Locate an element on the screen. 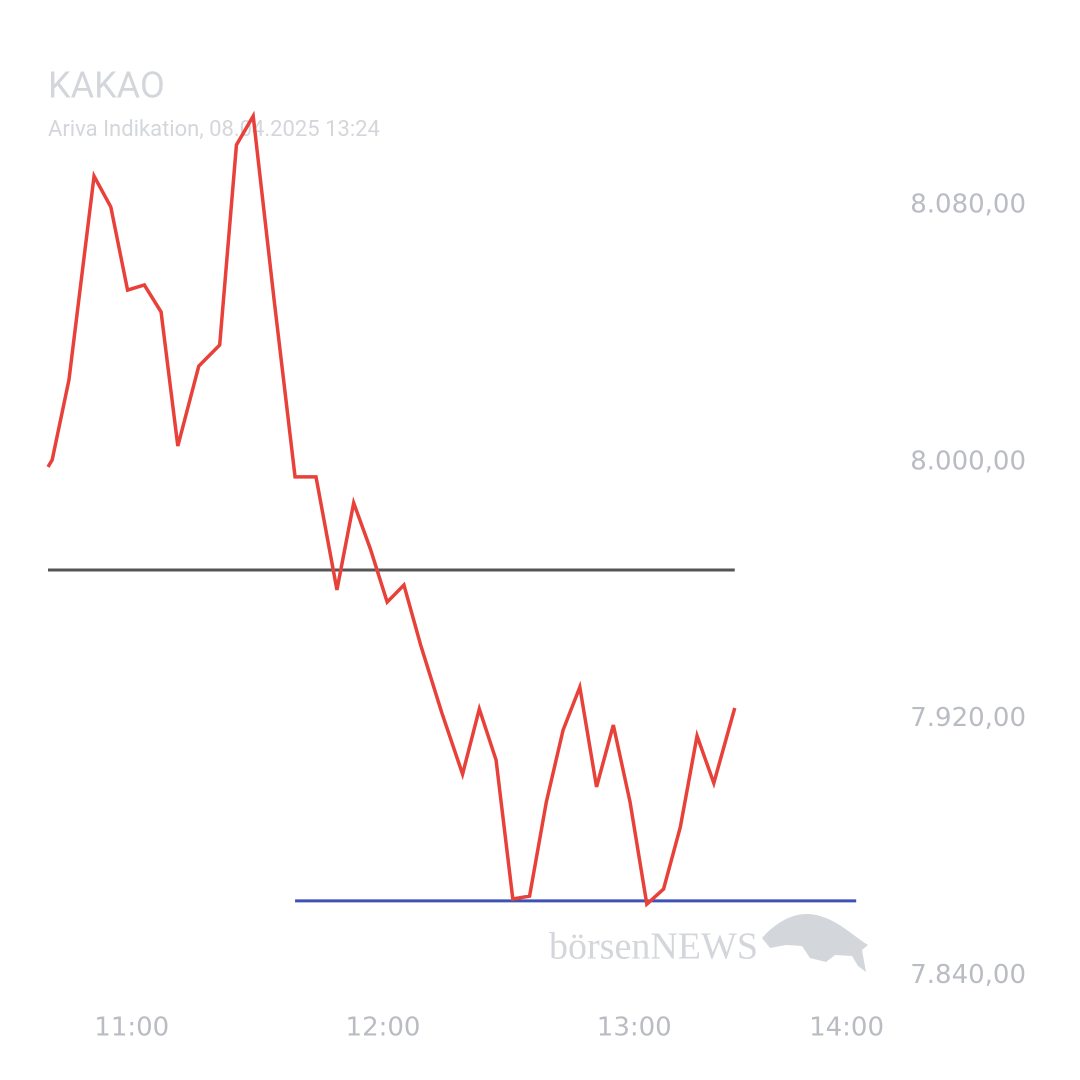  y-tick-label: 8.000,00 is located at coordinates (968, 461).